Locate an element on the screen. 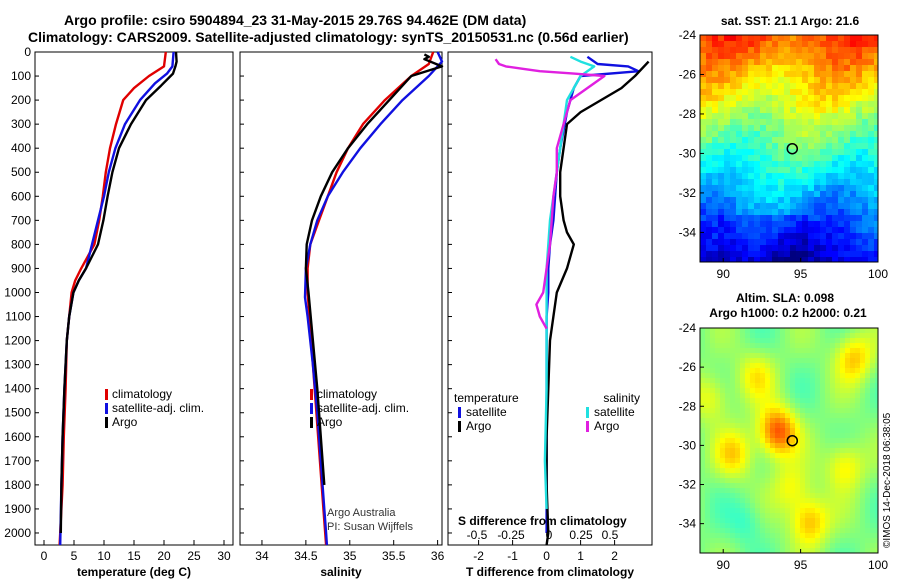 The image size is (900, 580). legend-title-temperature: temperature is located at coordinates (486, 398).